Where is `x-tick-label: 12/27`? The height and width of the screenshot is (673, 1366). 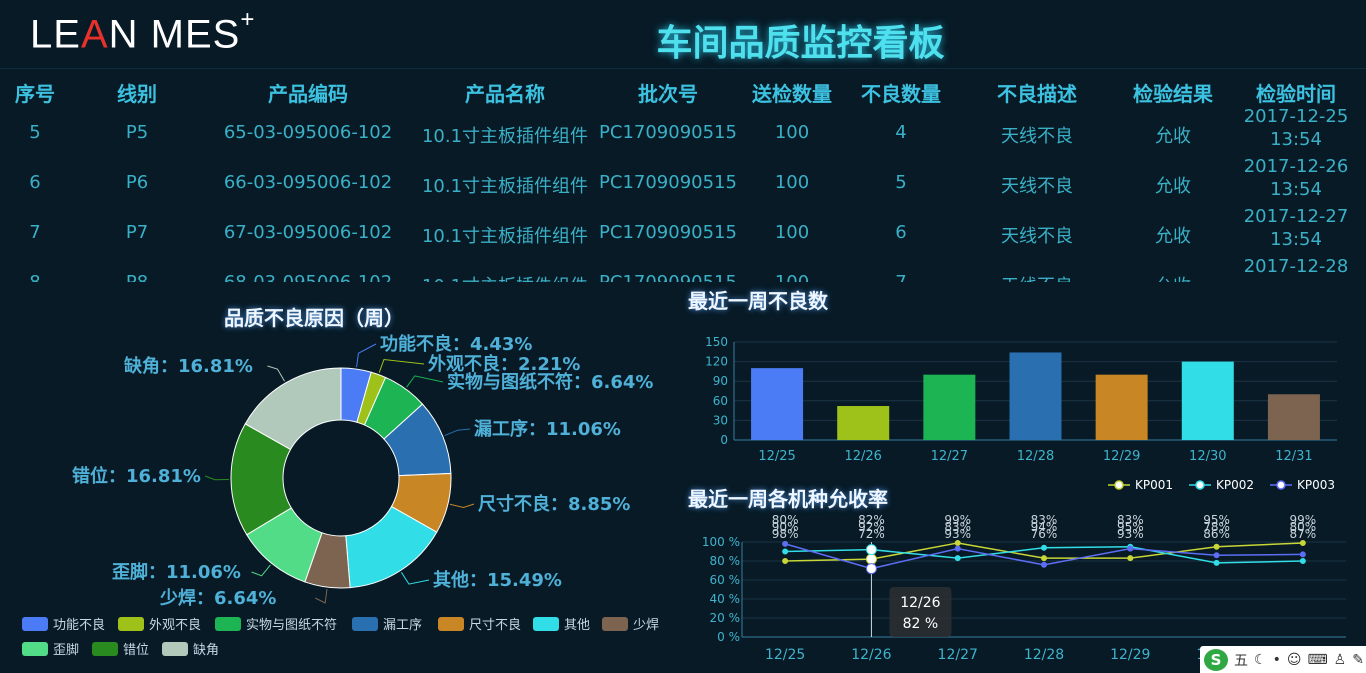
x-tick-label: 12/27 is located at coordinates (949, 456).